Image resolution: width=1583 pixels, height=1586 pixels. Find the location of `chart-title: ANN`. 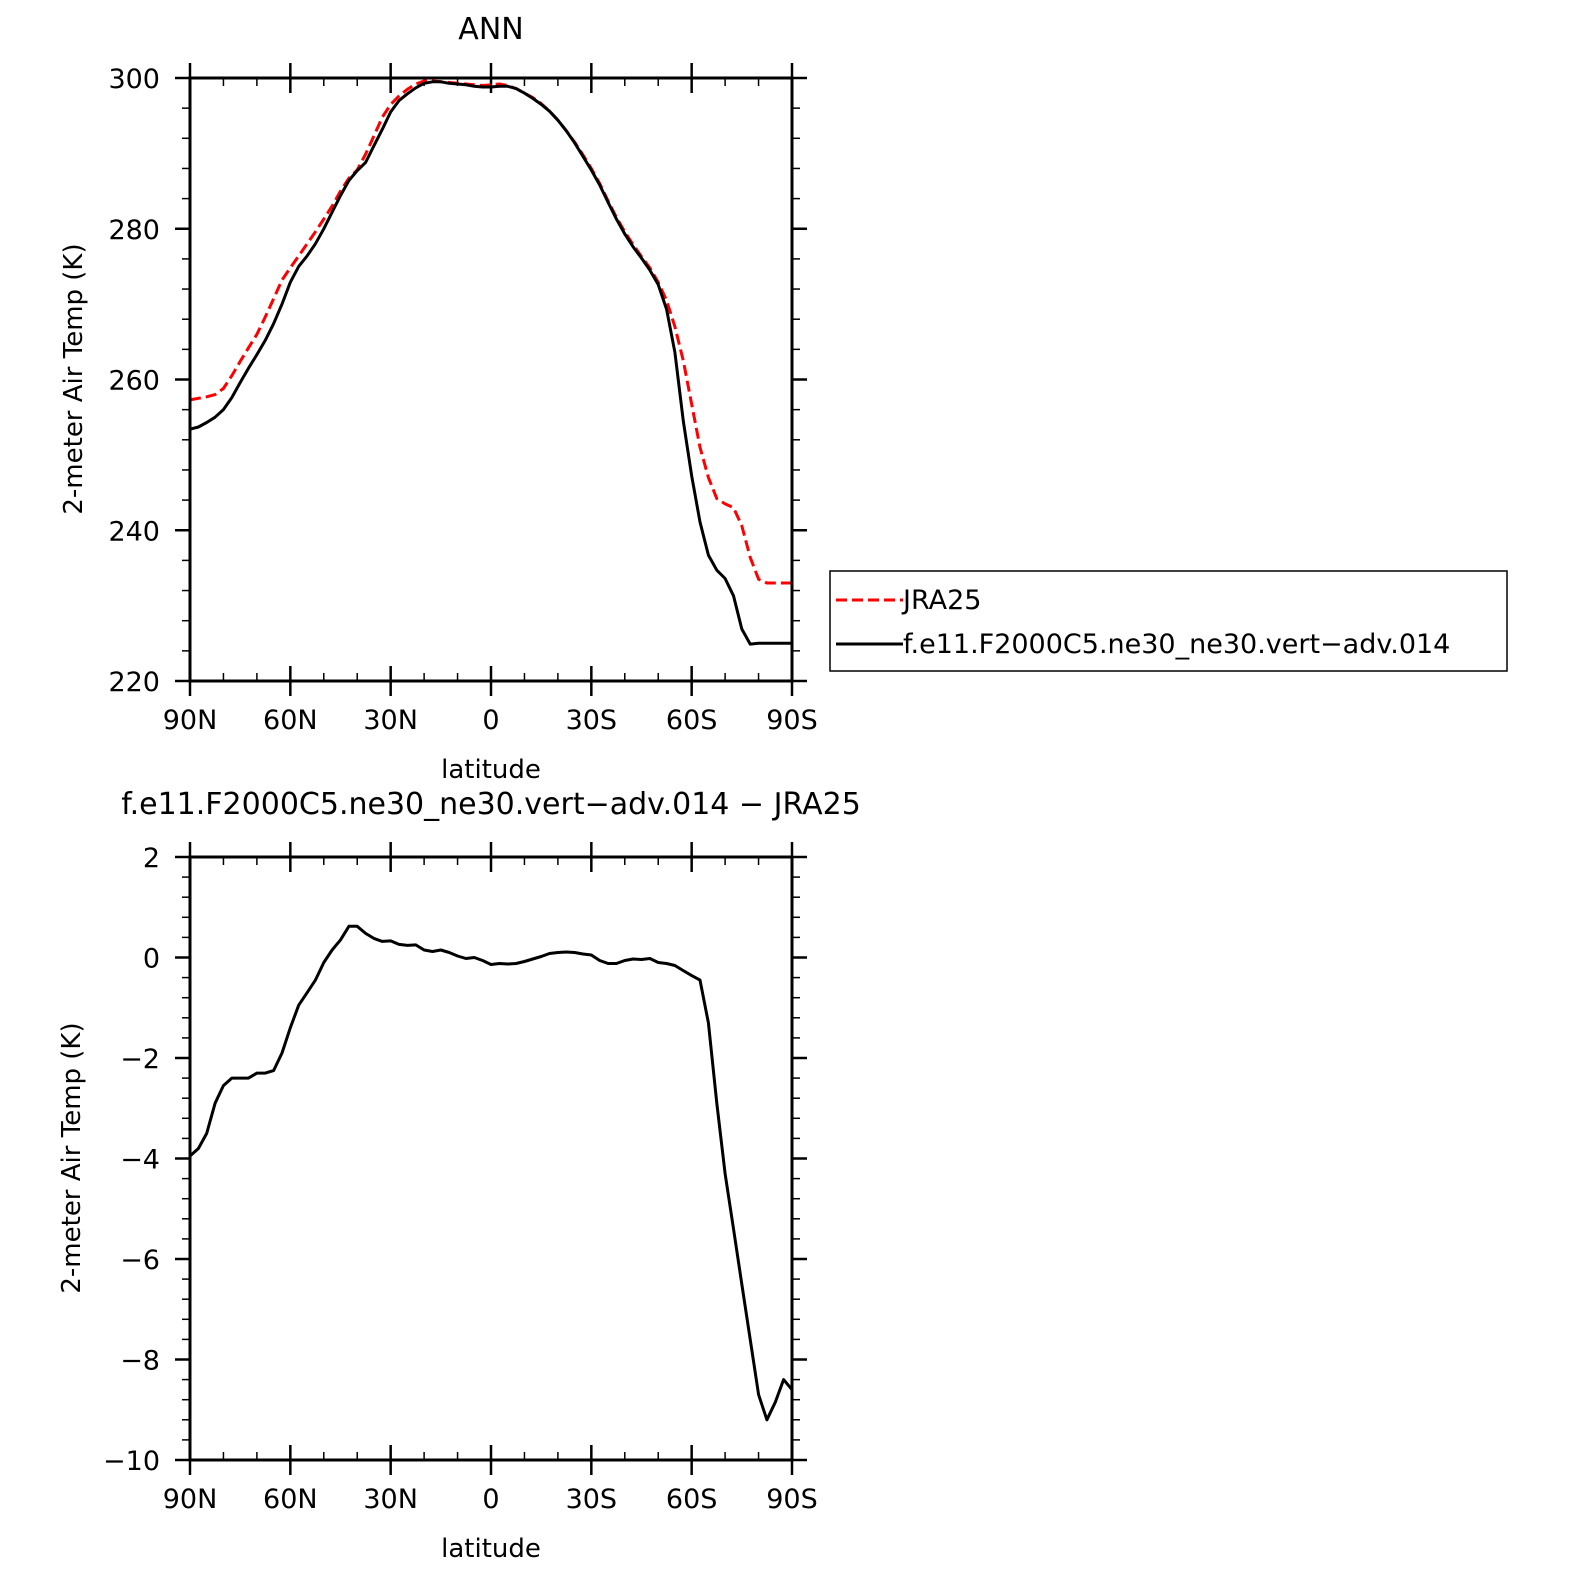

chart-title: ANN is located at coordinates (490, 29).